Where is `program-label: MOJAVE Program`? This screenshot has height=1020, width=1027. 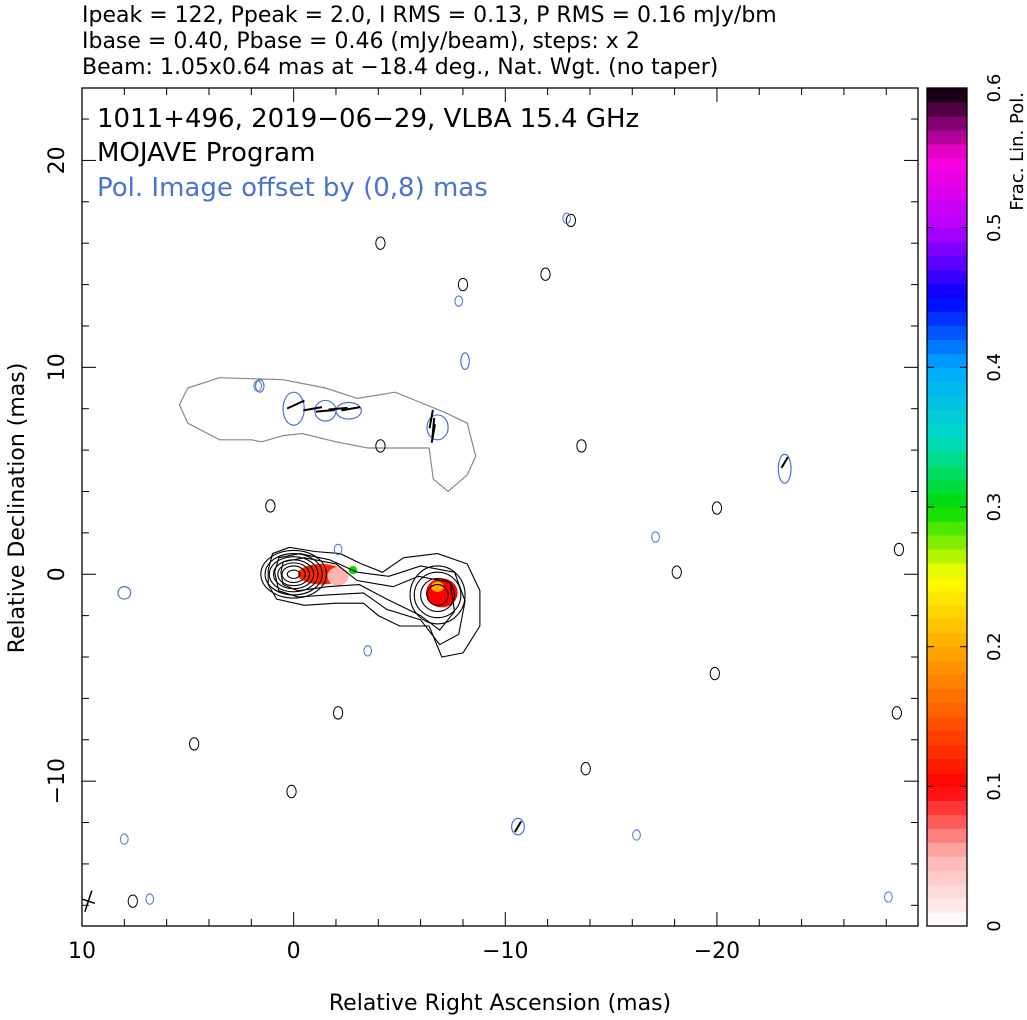
program-label: MOJAVE Program is located at coordinates (206, 153).